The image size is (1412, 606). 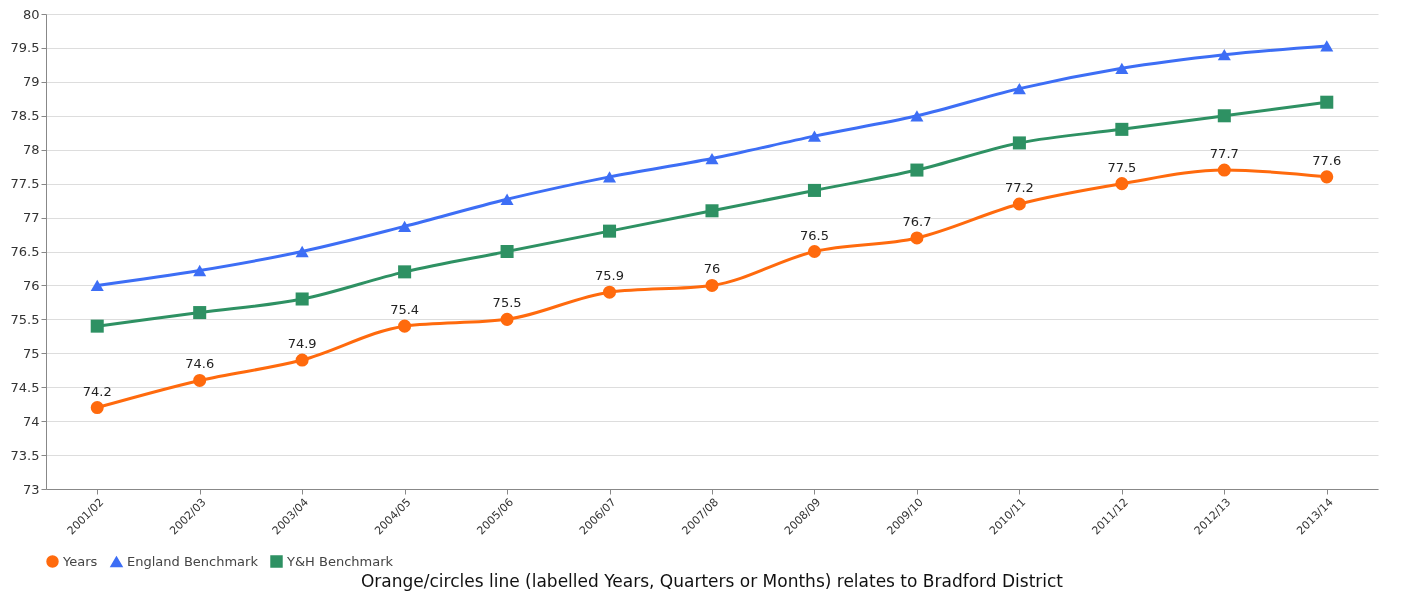 What do you see at coordinates (340, 561) in the screenshot?
I see `legend-label: Y&H Benchmark` at bounding box center [340, 561].